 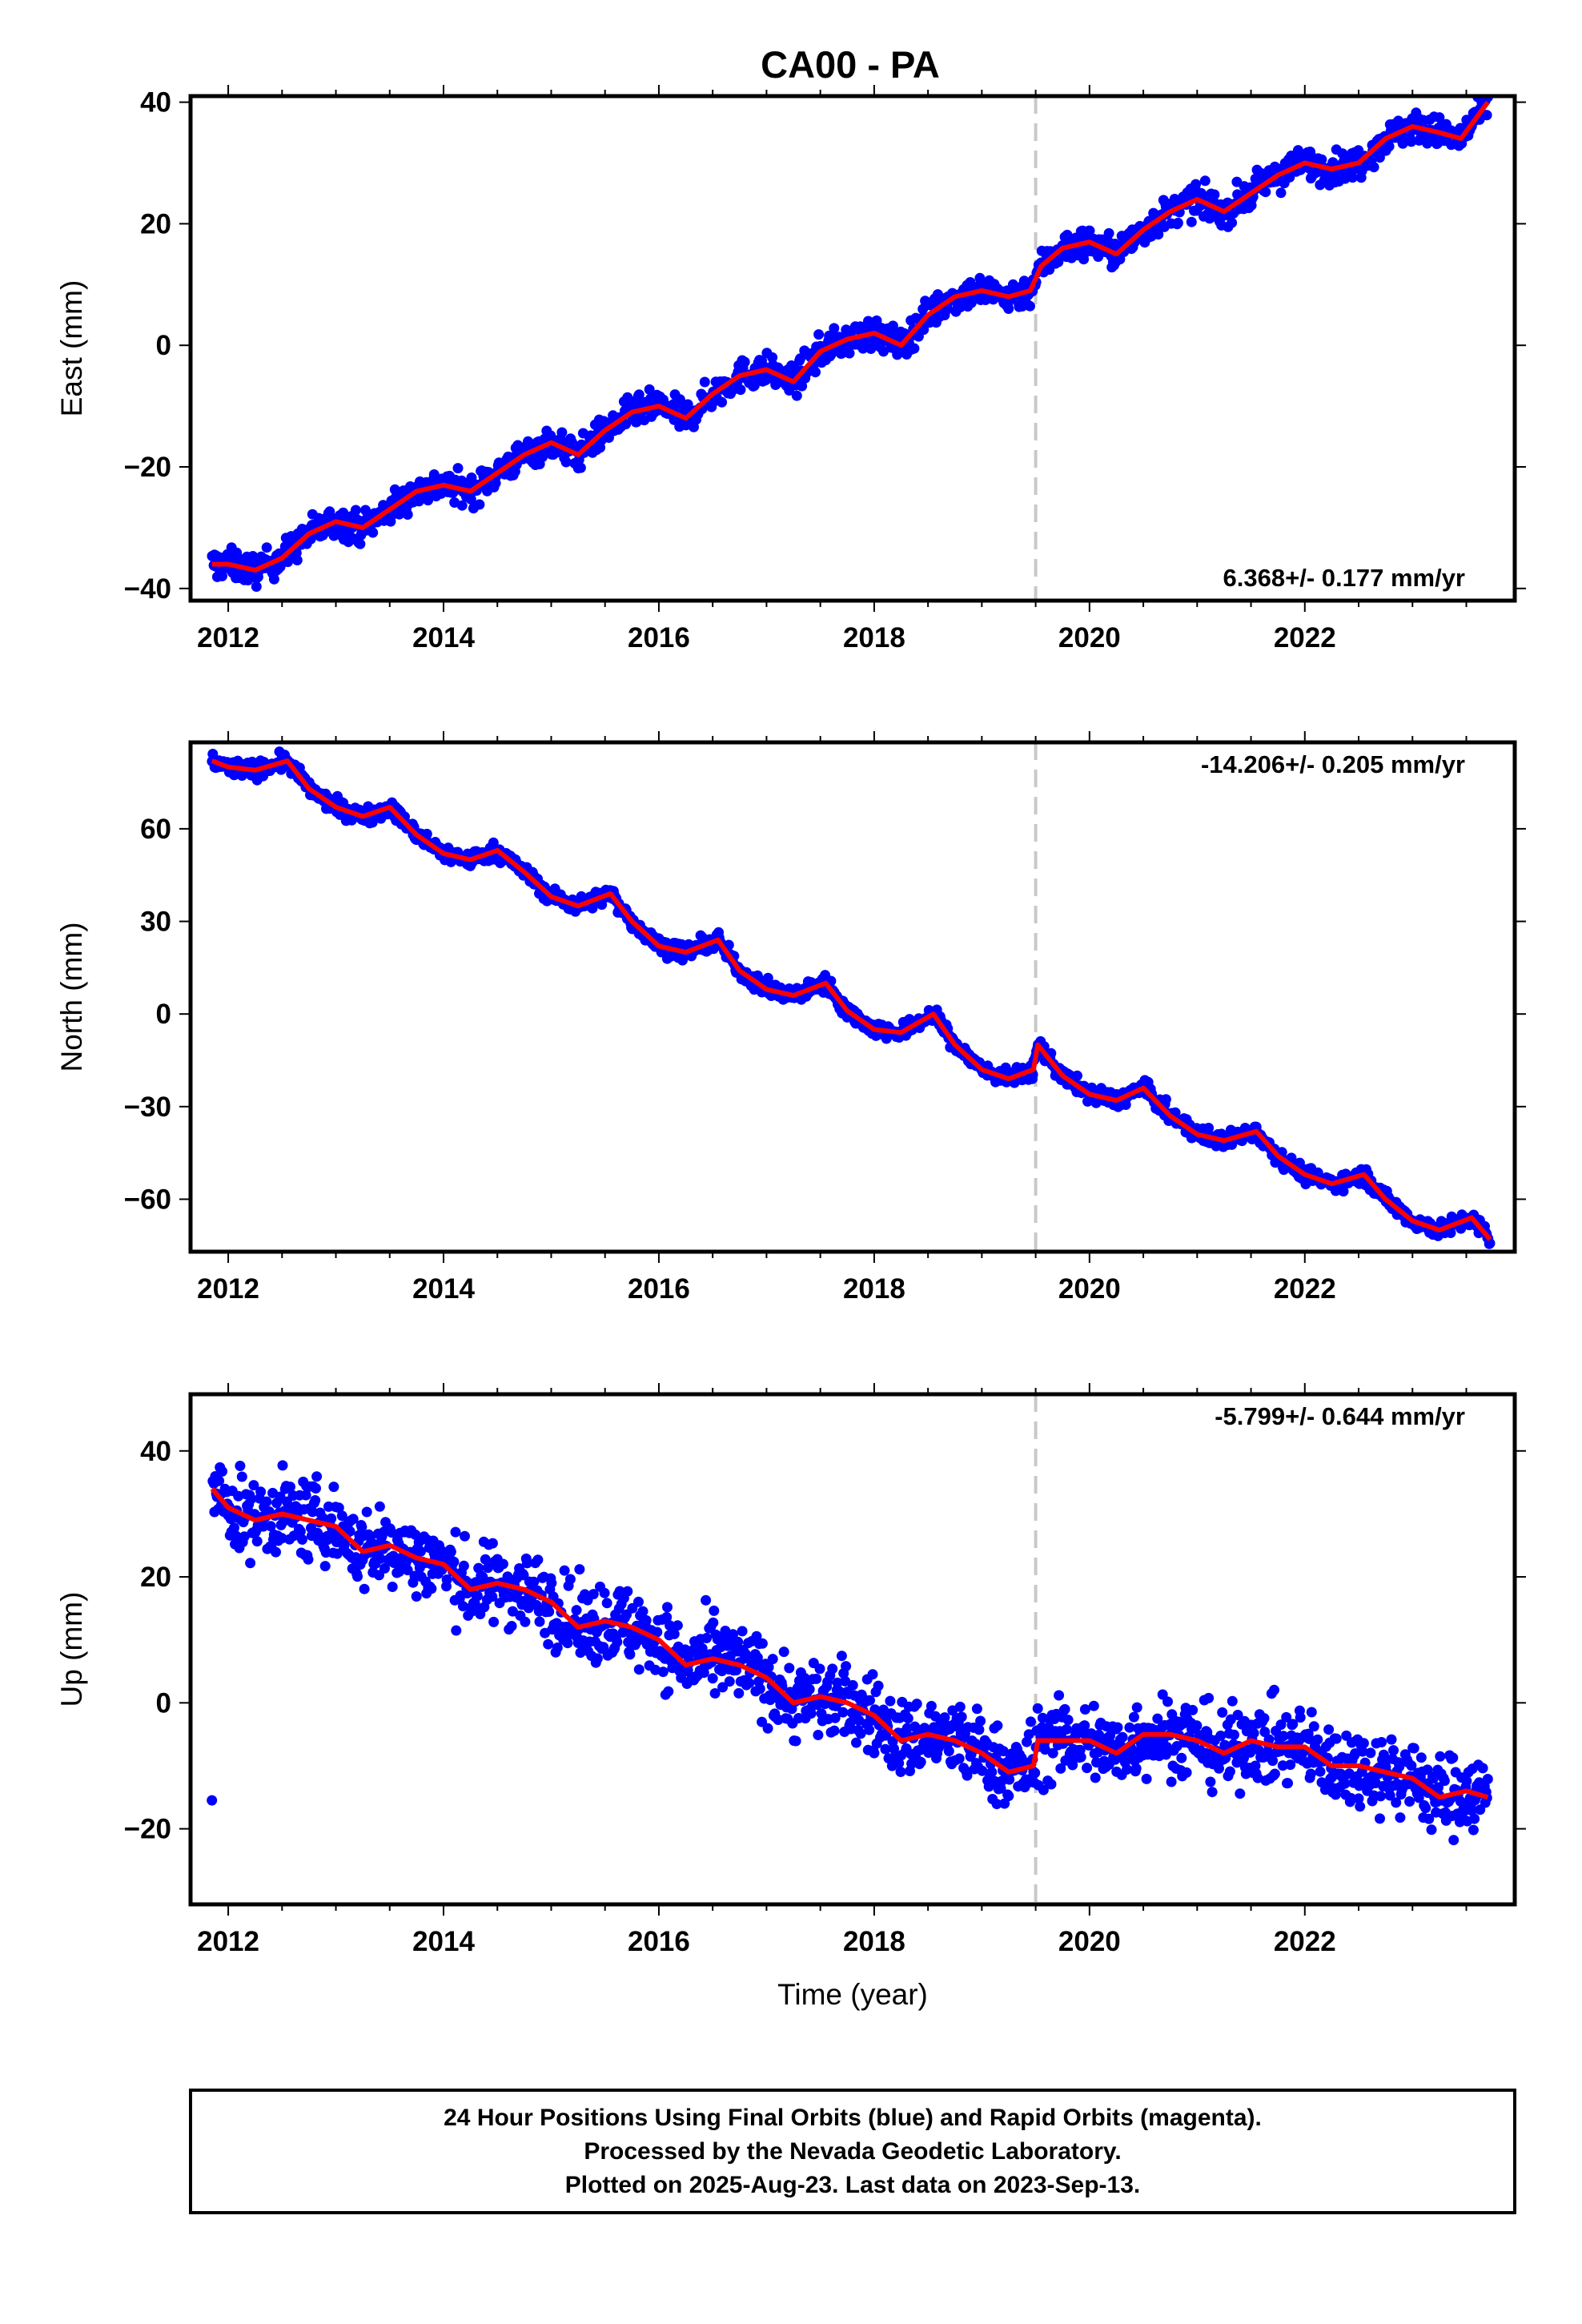 I want to click on x-tick-label: 2016, so click(x=659, y=1942).